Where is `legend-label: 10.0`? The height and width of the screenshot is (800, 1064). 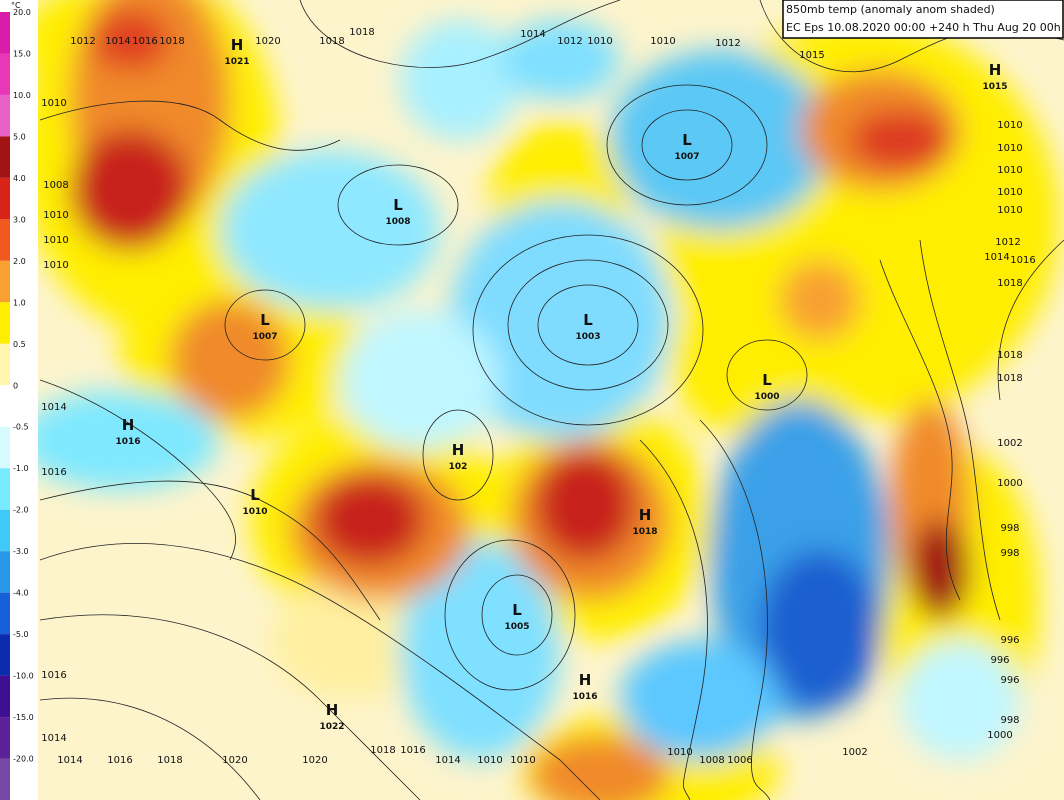 legend-label: 10.0 is located at coordinates (22, 95).